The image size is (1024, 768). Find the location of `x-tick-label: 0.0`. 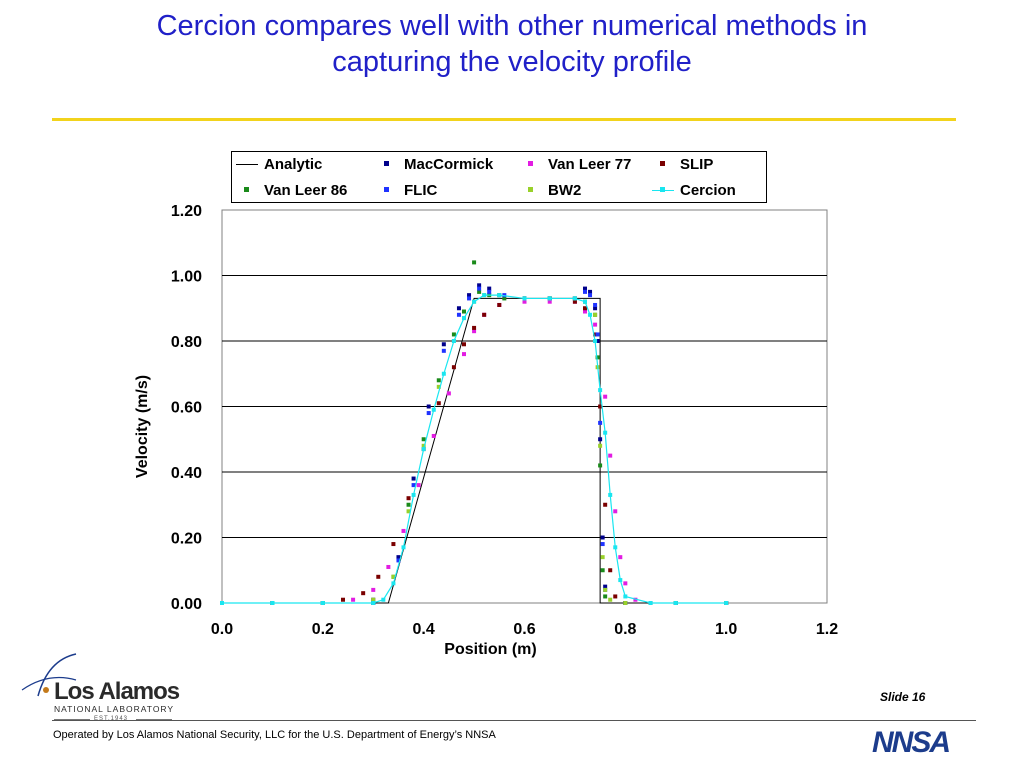

x-tick-label: 0.0 is located at coordinates (222, 629).